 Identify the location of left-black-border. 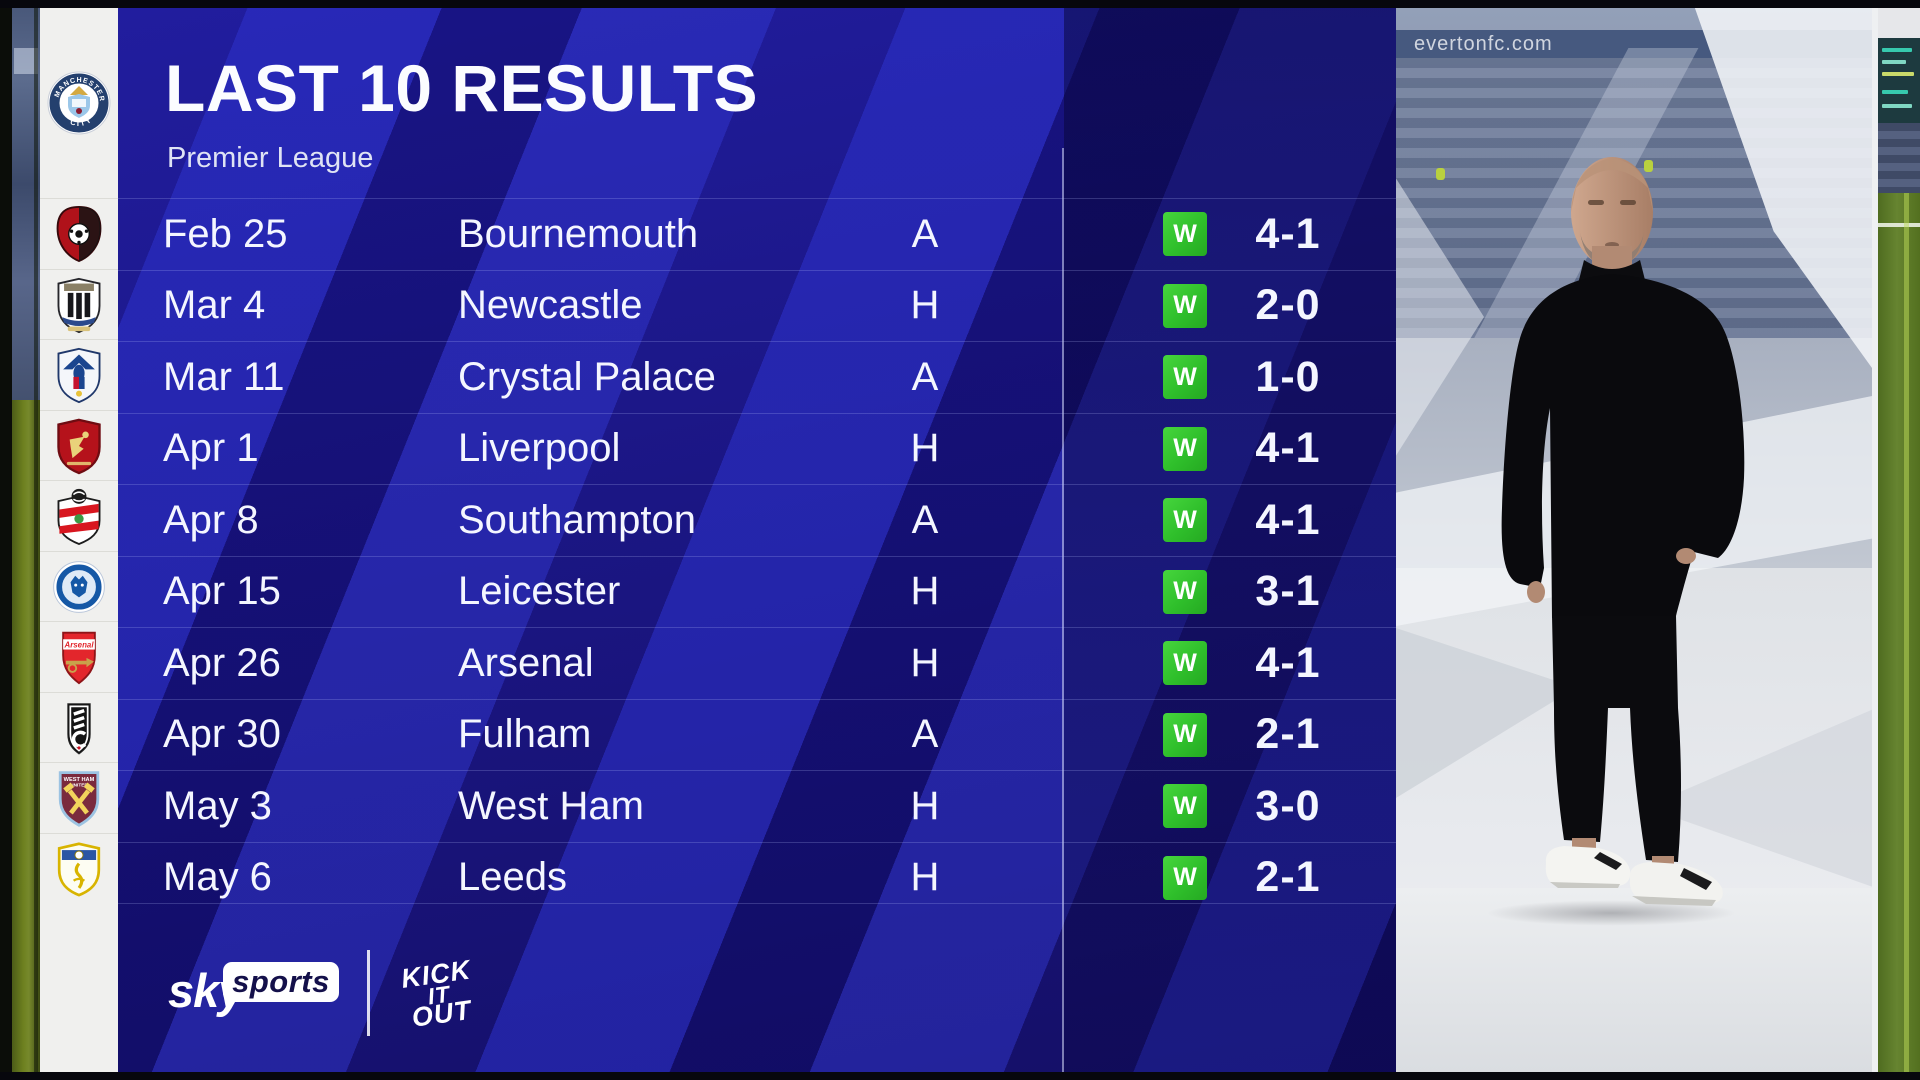
(6, 540).